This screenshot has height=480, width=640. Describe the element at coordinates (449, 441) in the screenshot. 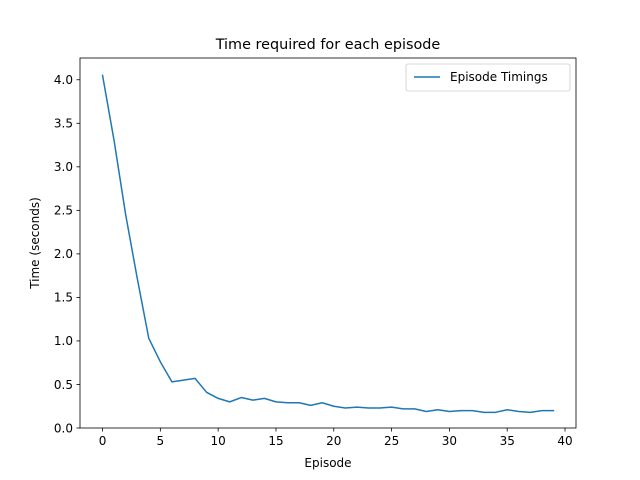

I see `x-tick-label: 30` at that location.